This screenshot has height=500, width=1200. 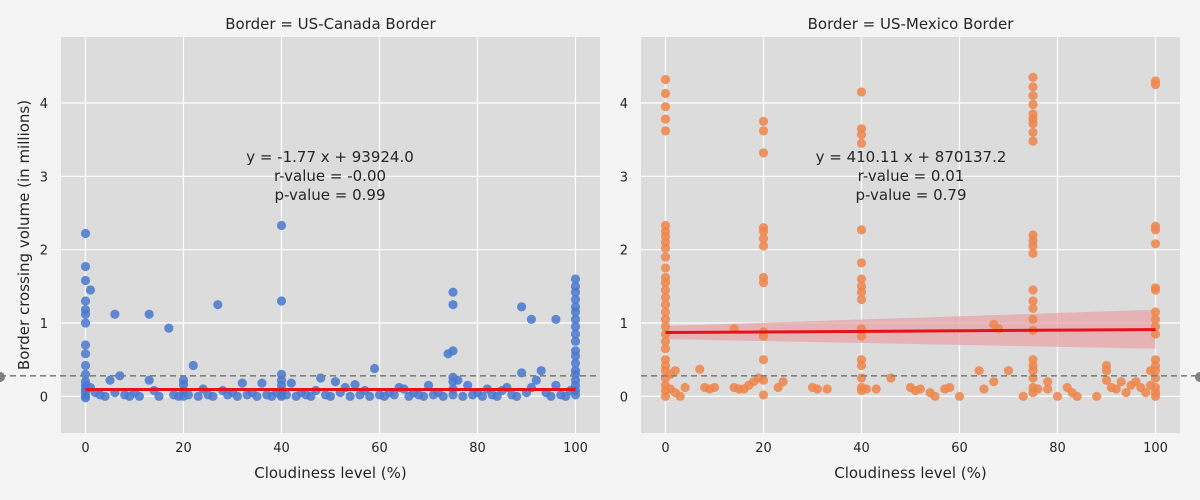 What do you see at coordinates (665, 448) in the screenshot?
I see `x-tick-label: 0` at bounding box center [665, 448].